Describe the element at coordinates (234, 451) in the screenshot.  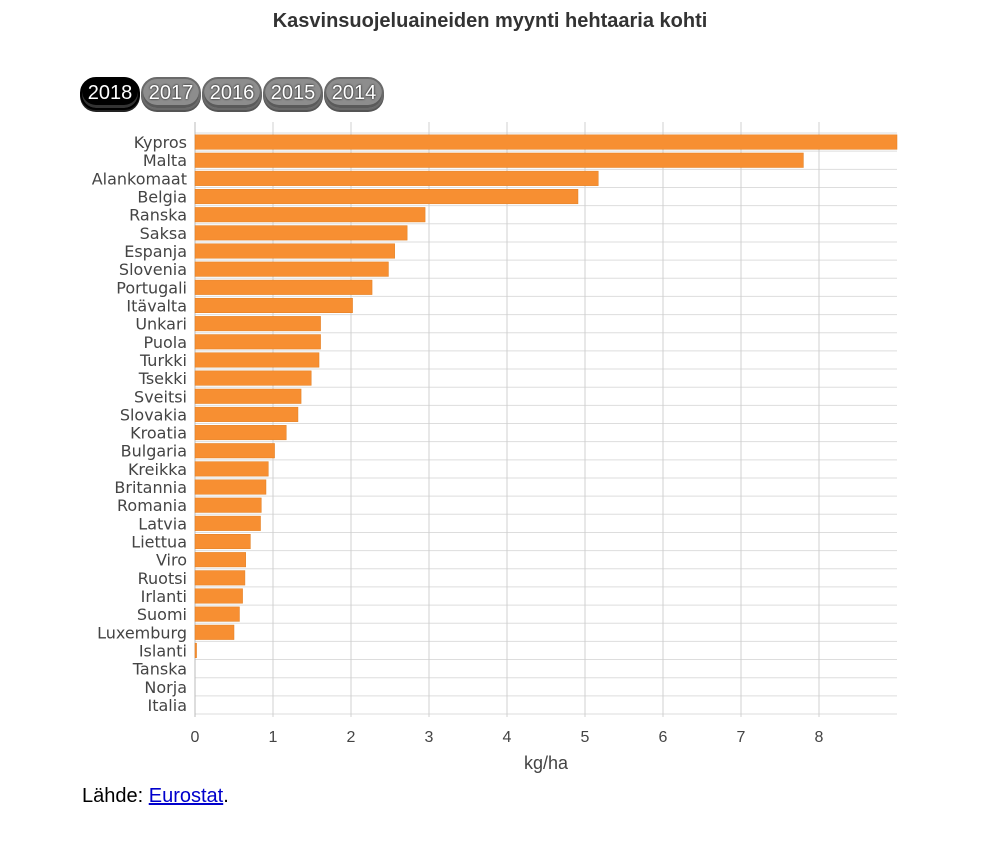
I see `bar-bulgaria` at that location.